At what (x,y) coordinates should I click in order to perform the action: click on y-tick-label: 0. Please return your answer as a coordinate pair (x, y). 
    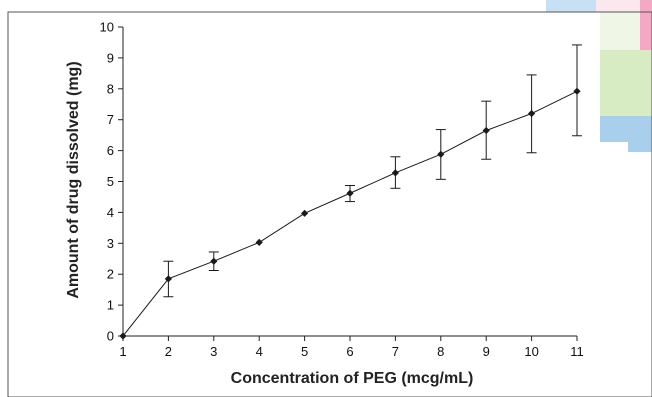
    Looking at the image, I should click on (110, 336).